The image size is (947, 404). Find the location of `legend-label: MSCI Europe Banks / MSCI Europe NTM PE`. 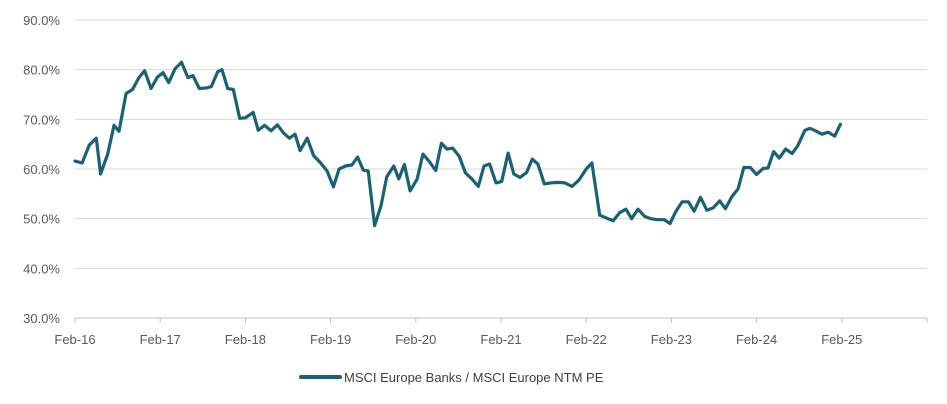

legend-label: MSCI Europe Banks / MSCI Europe NTM PE is located at coordinates (474, 377).